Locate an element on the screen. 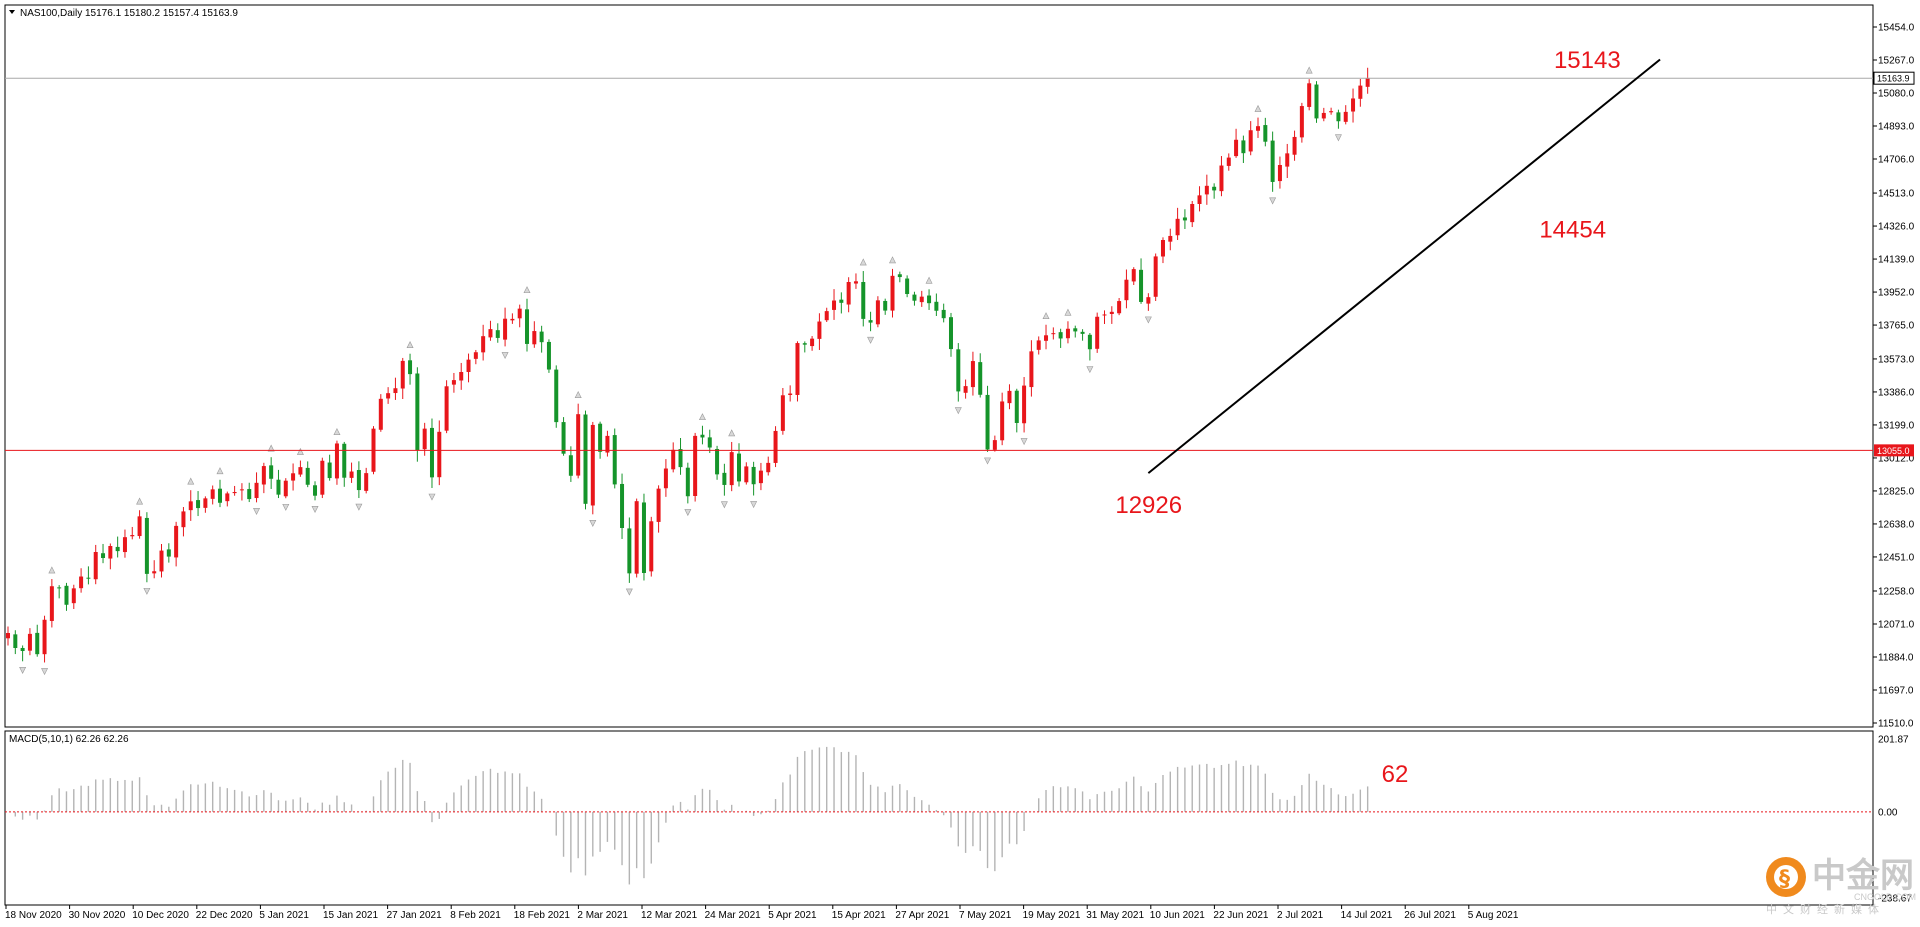 The image size is (1920, 927). price-tick-label: 14706.0 is located at coordinates (1896, 160).